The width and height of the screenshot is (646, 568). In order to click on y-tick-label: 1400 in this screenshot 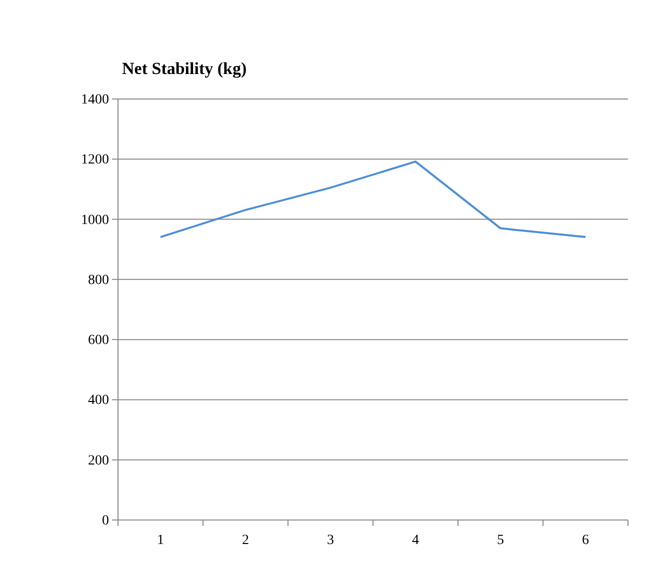, I will do `click(95, 100)`.